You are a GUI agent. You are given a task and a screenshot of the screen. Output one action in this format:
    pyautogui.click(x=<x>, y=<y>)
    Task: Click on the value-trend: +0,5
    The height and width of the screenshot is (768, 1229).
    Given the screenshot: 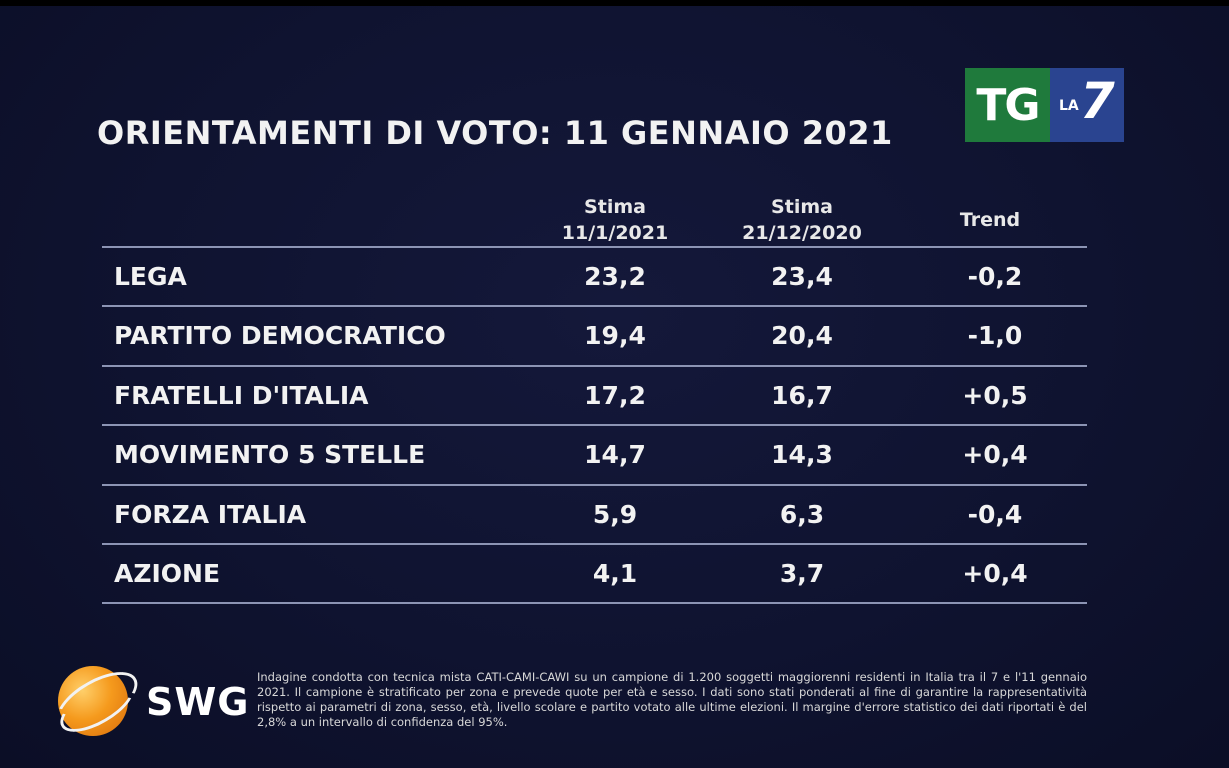 What is the action you would take?
    pyautogui.click(x=995, y=395)
    